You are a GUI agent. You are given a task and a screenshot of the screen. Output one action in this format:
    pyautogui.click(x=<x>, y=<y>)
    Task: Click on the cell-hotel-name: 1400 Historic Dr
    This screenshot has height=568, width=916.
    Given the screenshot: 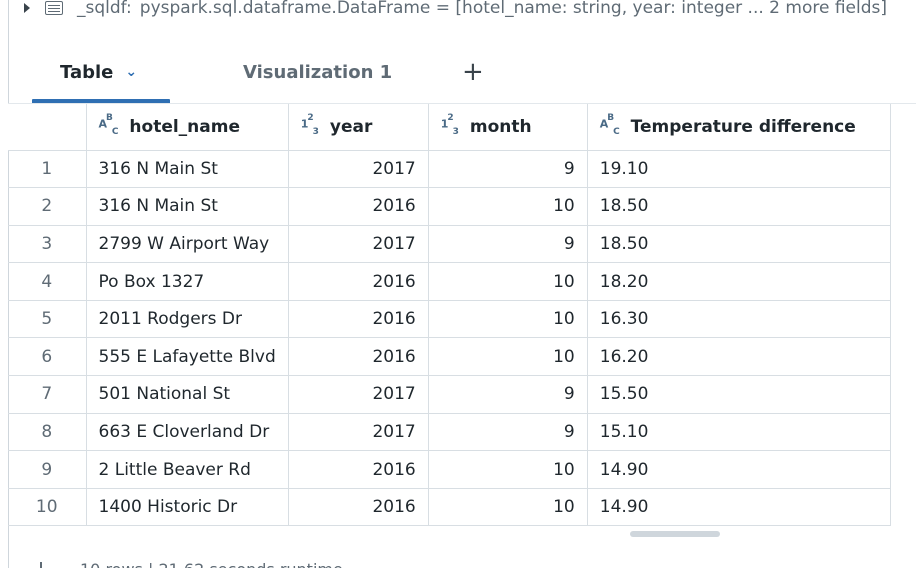 What is the action you would take?
    pyautogui.click(x=187, y=507)
    